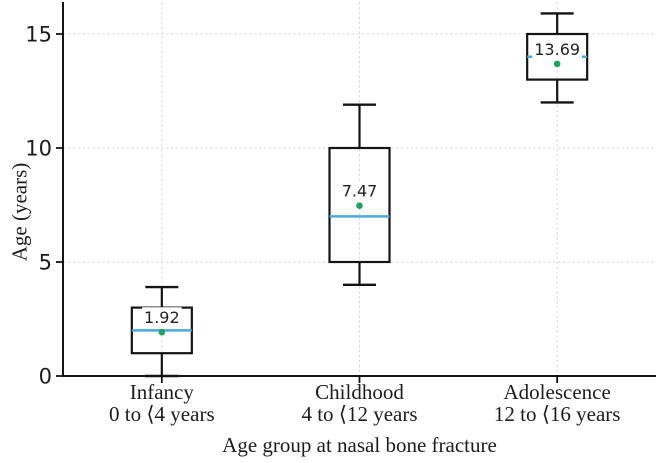 This screenshot has height=463, width=660. I want to click on category-sublabel: 0 to ⟨4 years, so click(162, 414).